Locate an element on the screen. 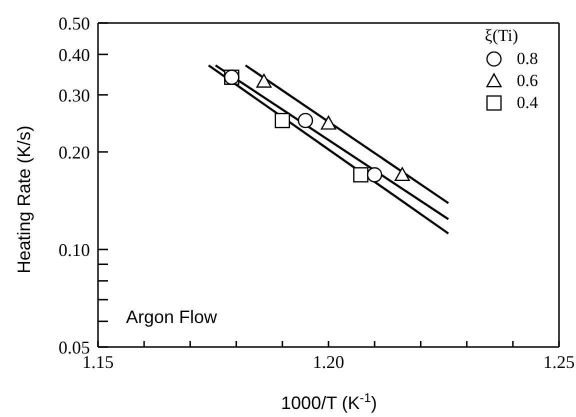  x-tick-label: 1.25 is located at coordinates (559, 362).